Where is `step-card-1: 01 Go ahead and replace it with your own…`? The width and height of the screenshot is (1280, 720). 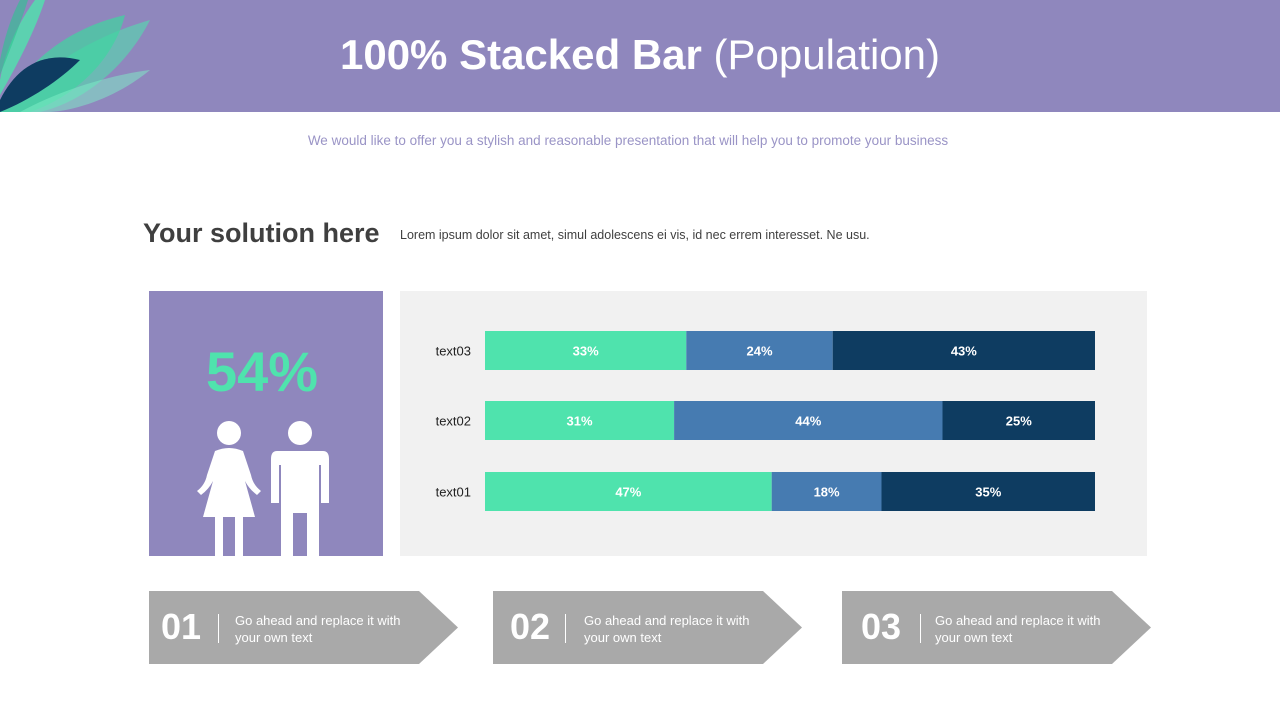
step-card-1: 01 Go ahead and replace it with your own… is located at coordinates (304, 627).